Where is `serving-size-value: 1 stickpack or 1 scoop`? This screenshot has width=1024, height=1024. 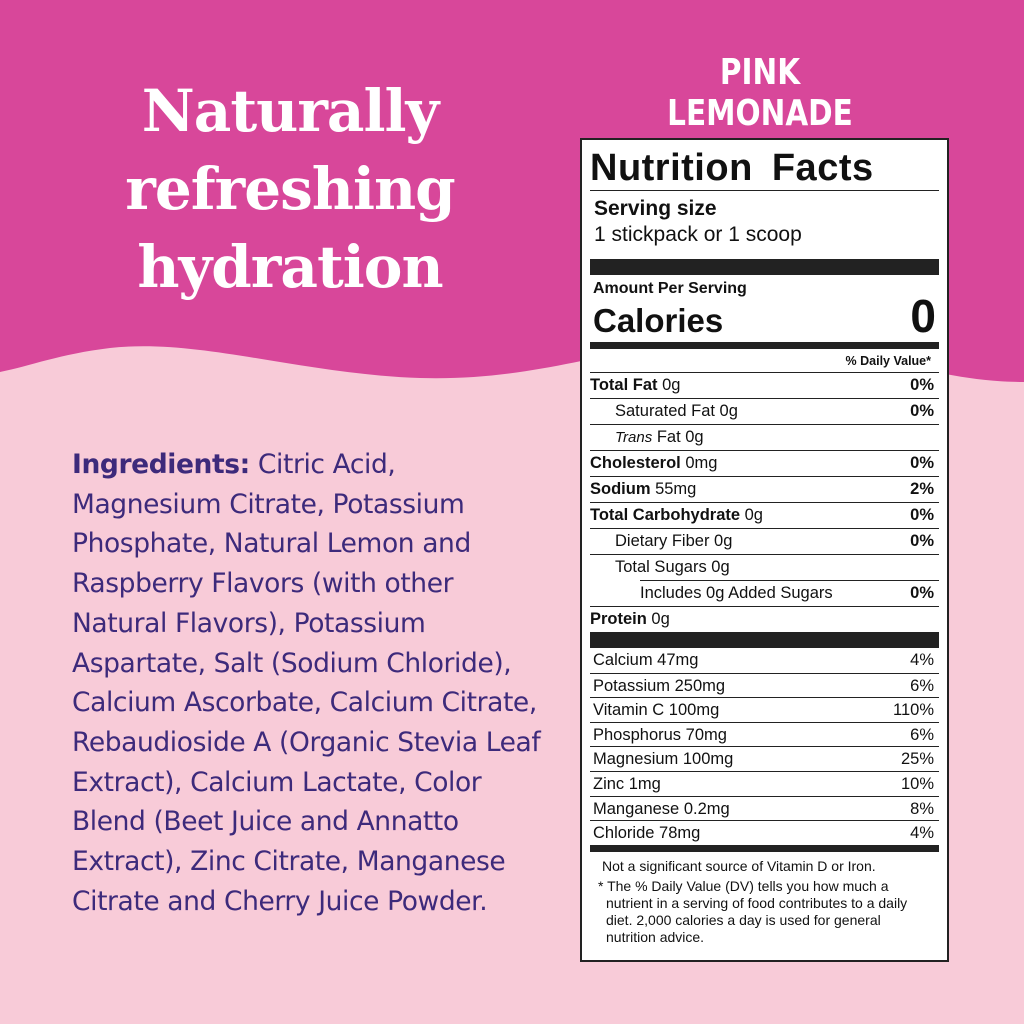 serving-size-value: 1 stickpack or 1 scoop is located at coordinates (698, 234).